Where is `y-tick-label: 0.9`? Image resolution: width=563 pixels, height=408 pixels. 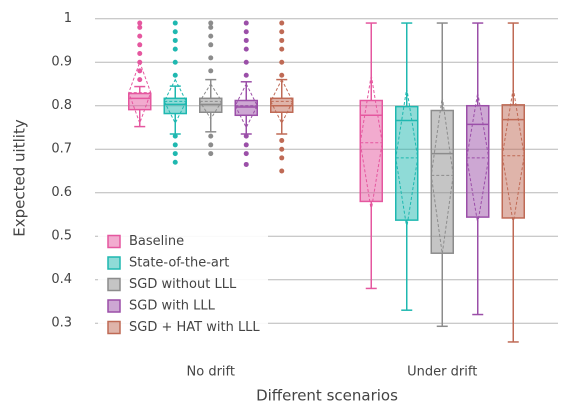 y-tick-label: 0.9 is located at coordinates (61, 62).